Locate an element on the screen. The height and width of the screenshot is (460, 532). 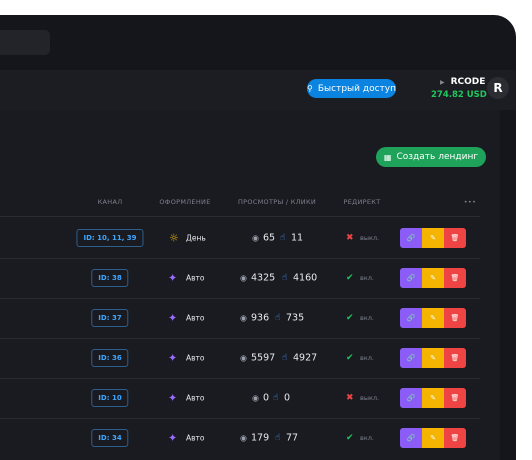
clicks-value: 77 is located at coordinates (292, 438).